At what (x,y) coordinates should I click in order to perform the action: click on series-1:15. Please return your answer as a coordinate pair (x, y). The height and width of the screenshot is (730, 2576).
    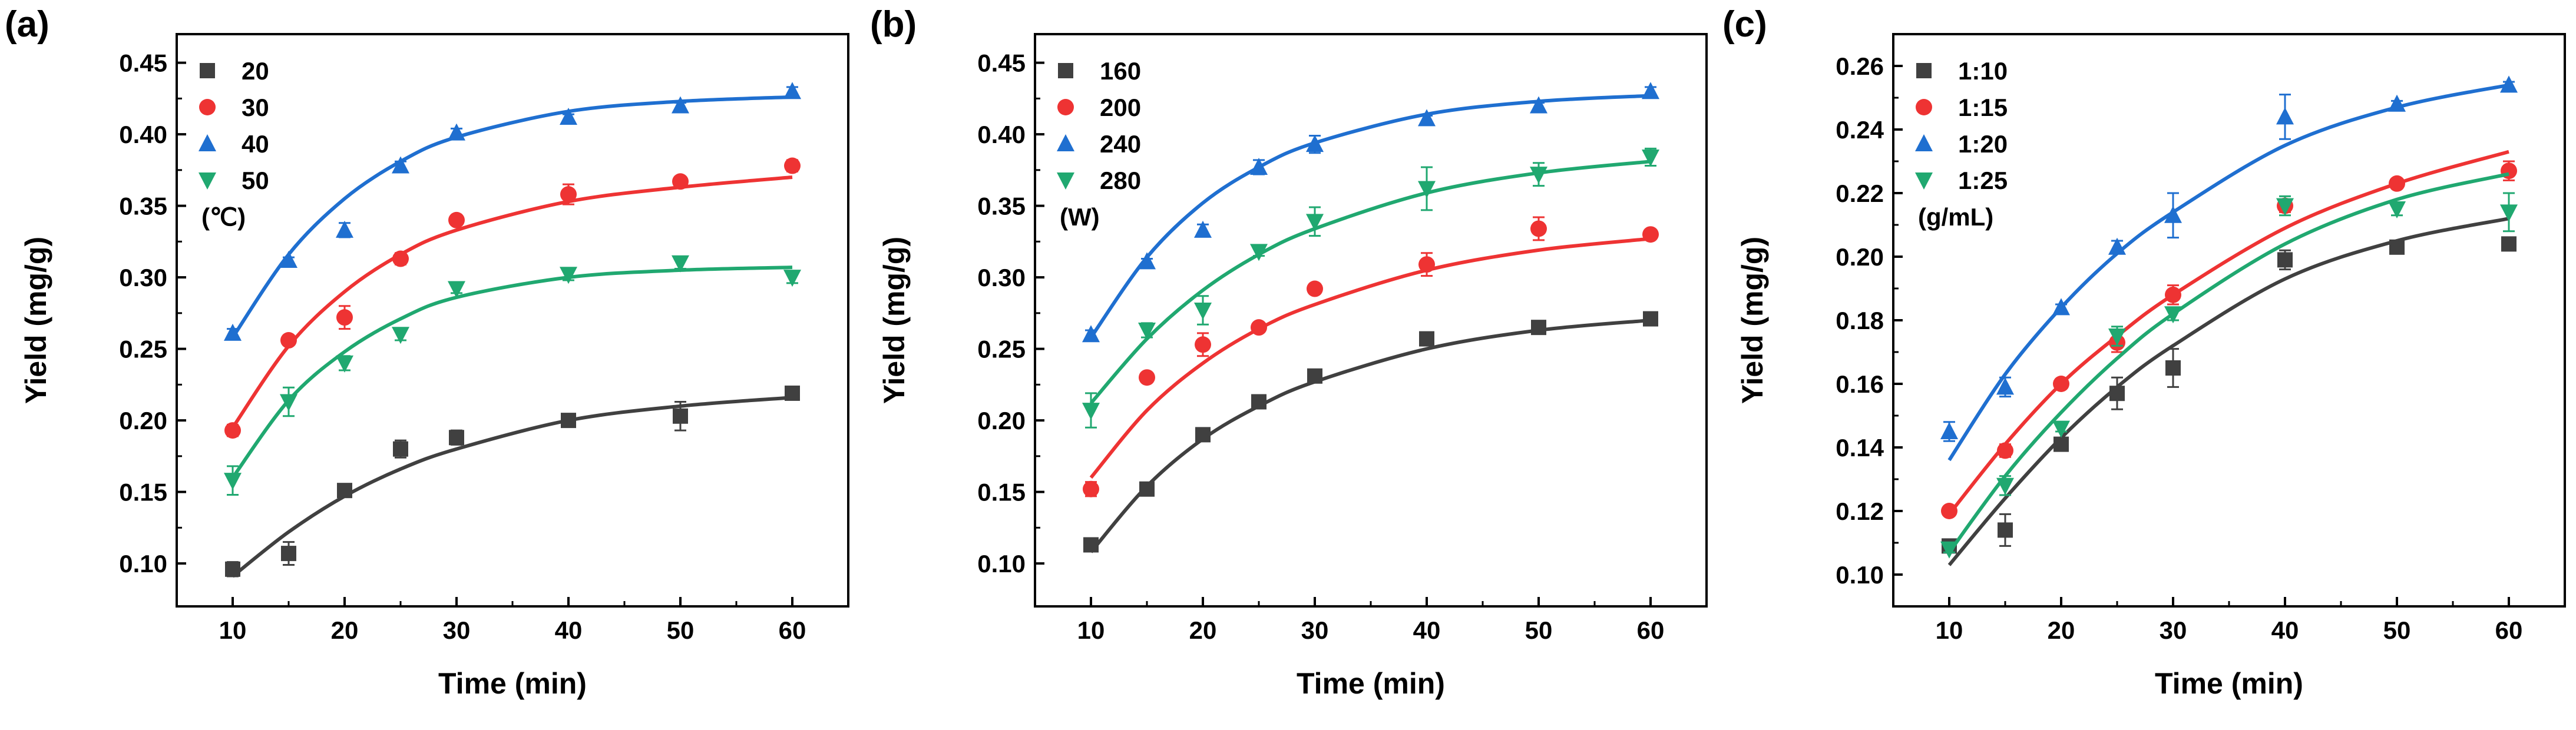
    Looking at the image, I should click on (2229, 334).